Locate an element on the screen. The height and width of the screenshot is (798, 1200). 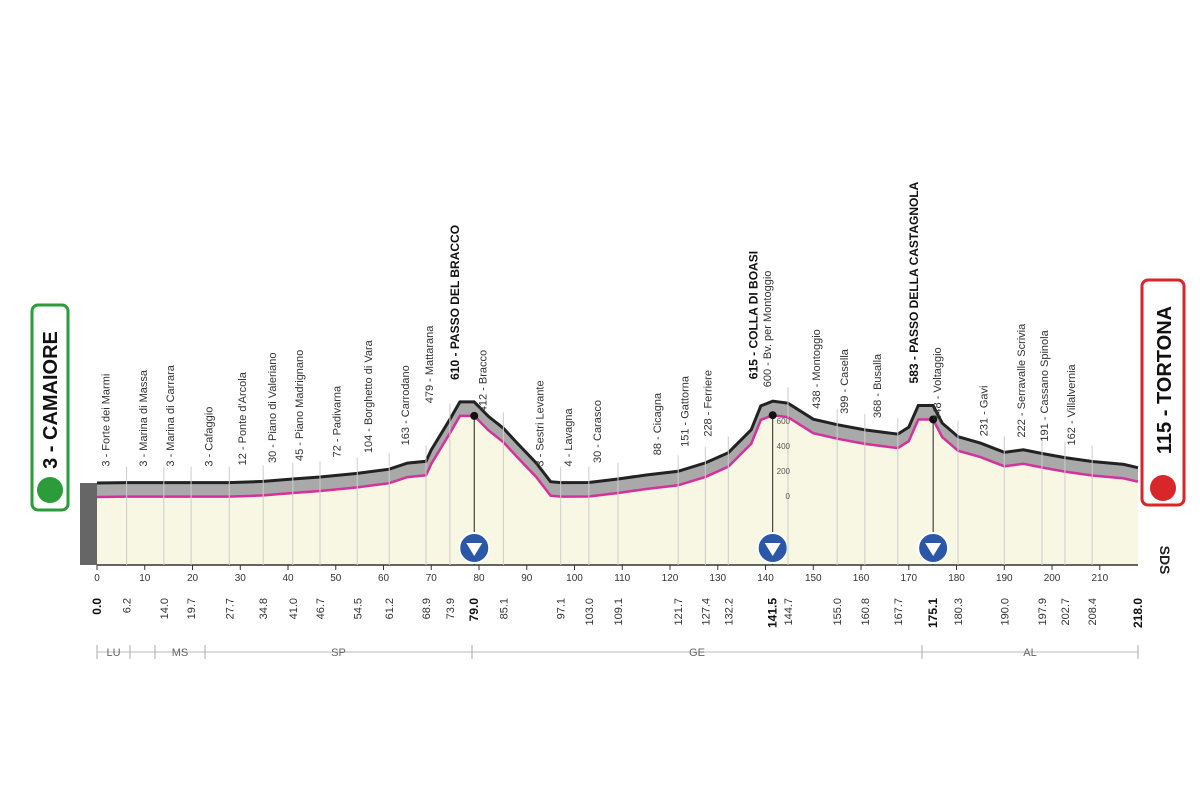
waypoint-km: 190.0 is located at coordinates (1005, 612).